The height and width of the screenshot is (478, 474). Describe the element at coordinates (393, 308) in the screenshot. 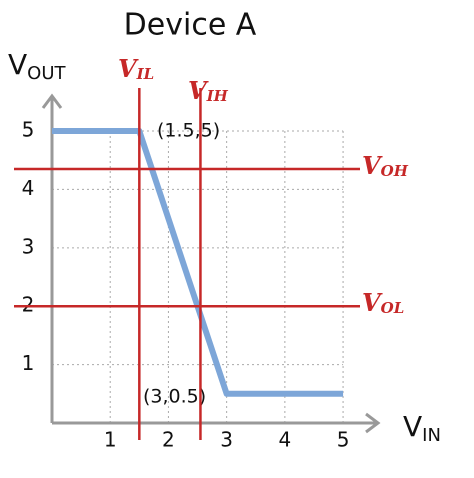

I see `reference-label-sub: OL` at that location.